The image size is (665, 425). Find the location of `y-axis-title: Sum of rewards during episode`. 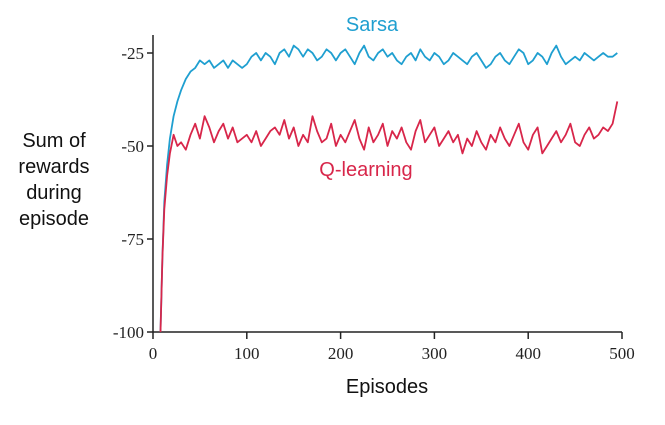

y-axis-title: Sum of rewards during episode is located at coordinates (53, 180).